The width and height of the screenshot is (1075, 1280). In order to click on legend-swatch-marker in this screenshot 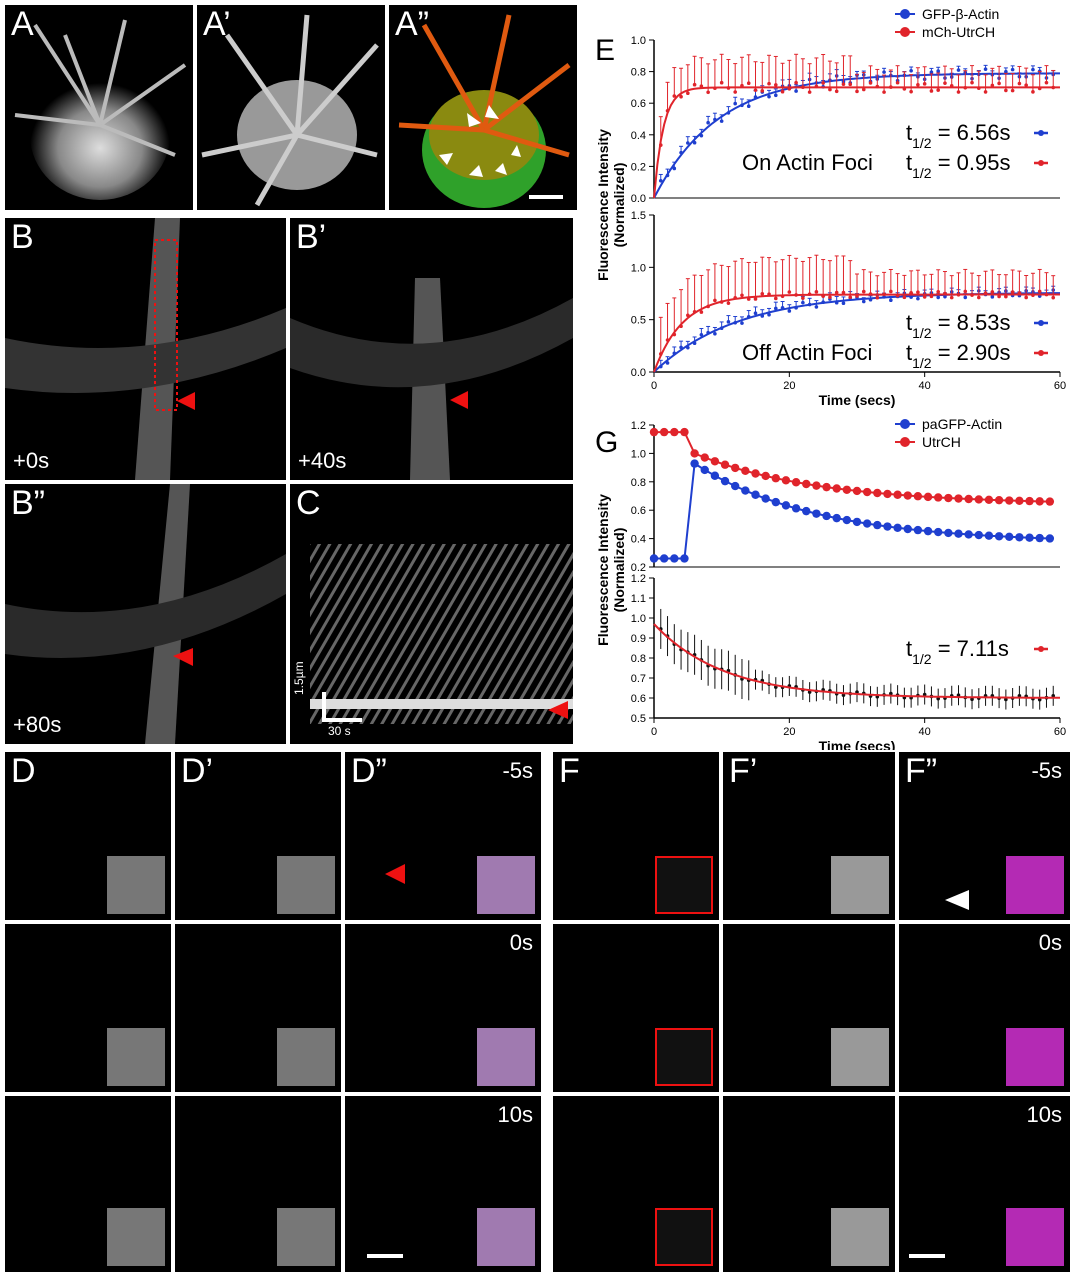, I will do `click(905, 442)`.